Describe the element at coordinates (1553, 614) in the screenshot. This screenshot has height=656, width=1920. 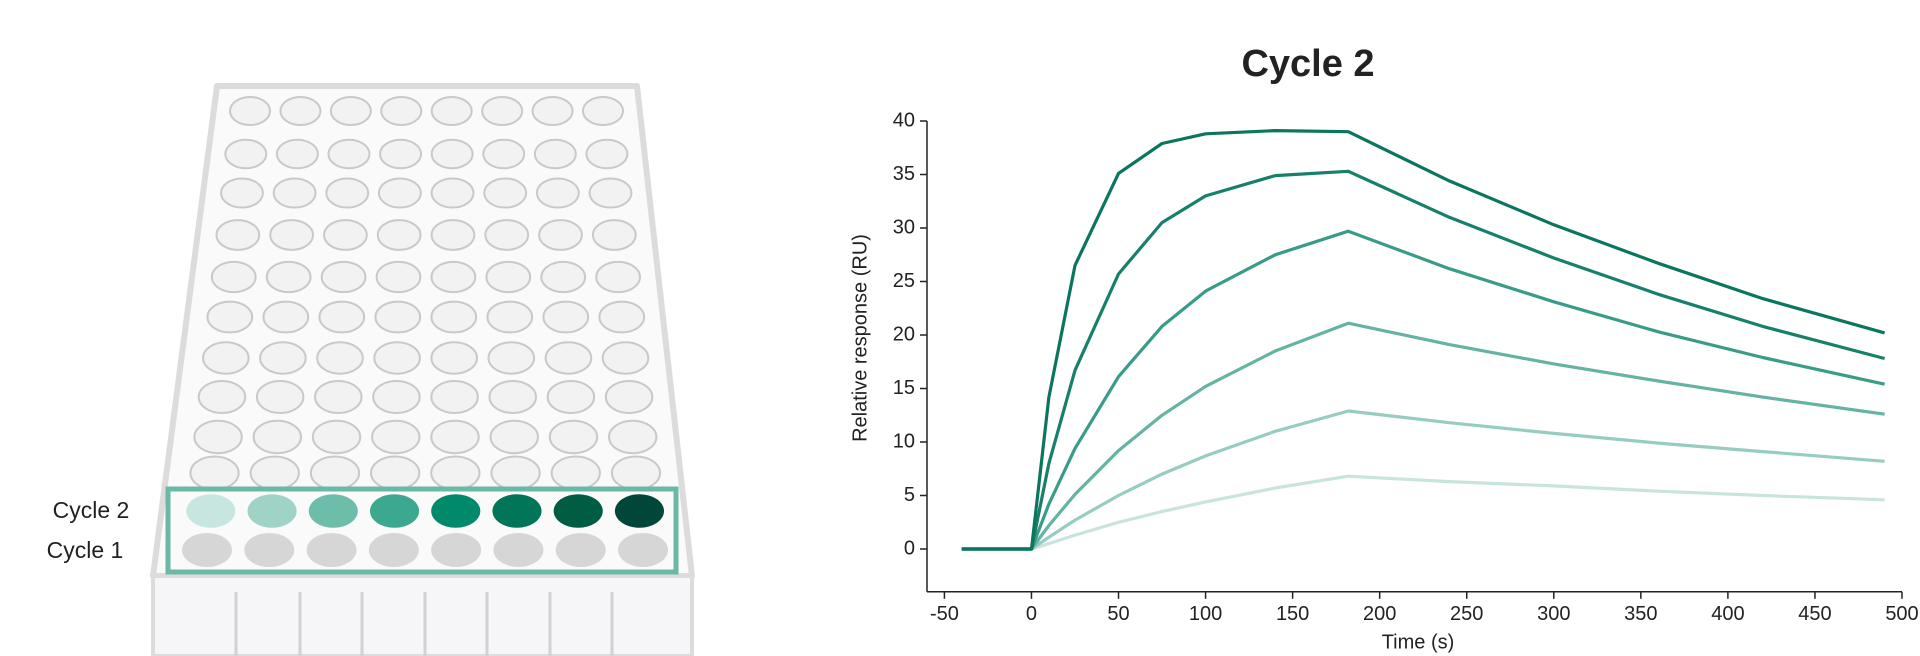
I see `x-tick-label: 300` at that location.